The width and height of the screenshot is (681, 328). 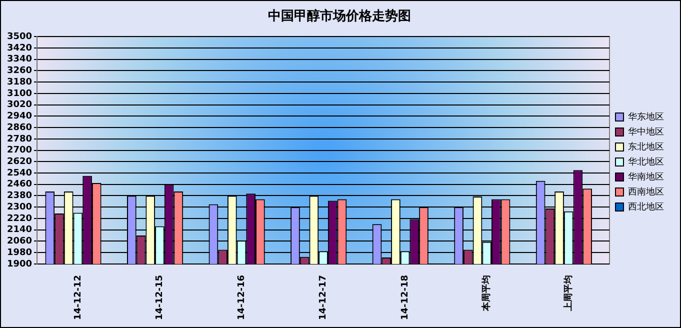 What do you see at coordinates (19, 127) in the screenshot?
I see `y-tick-label: 2860` at bounding box center [19, 127].